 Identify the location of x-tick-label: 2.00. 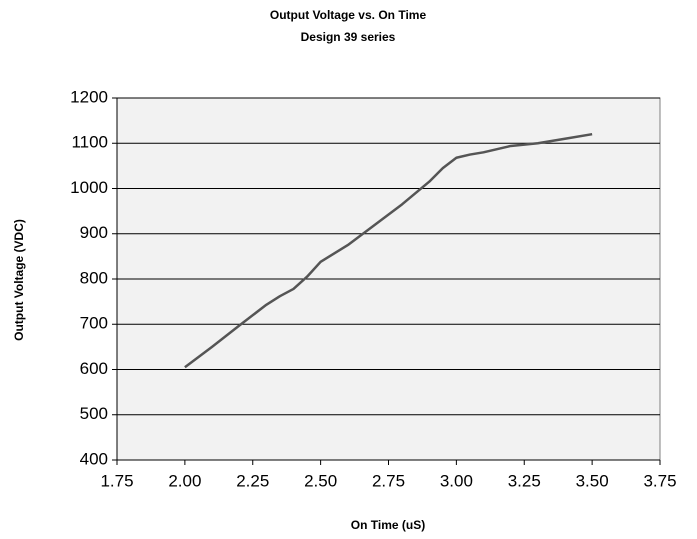
(184, 480).